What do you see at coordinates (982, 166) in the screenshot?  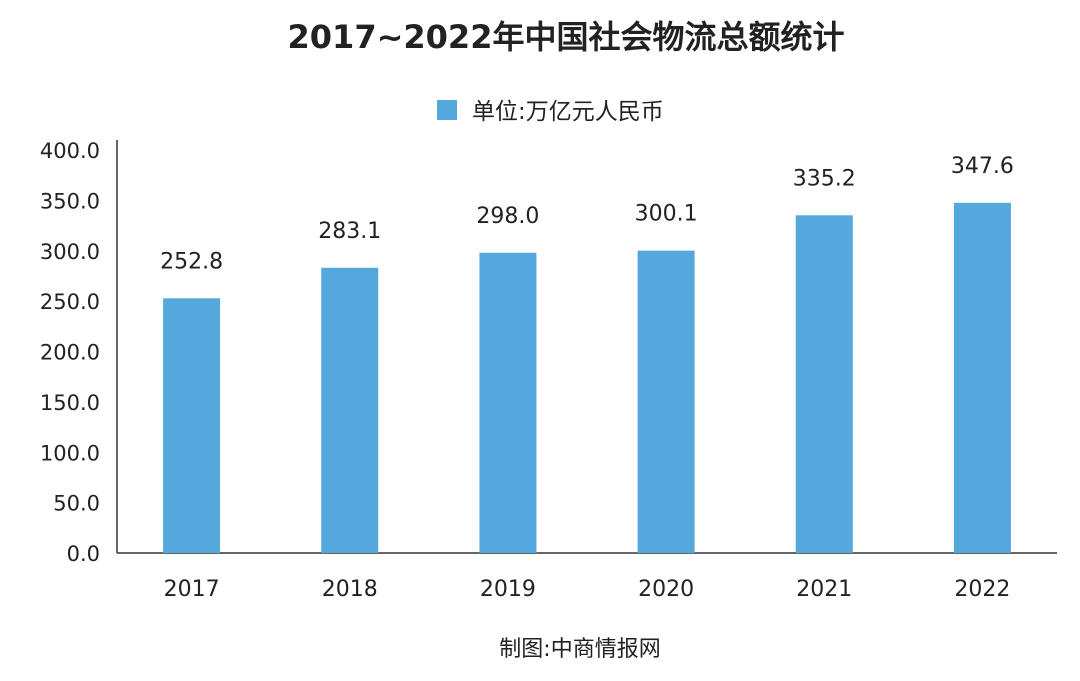 I see `data-label: 347.6` at bounding box center [982, 166].